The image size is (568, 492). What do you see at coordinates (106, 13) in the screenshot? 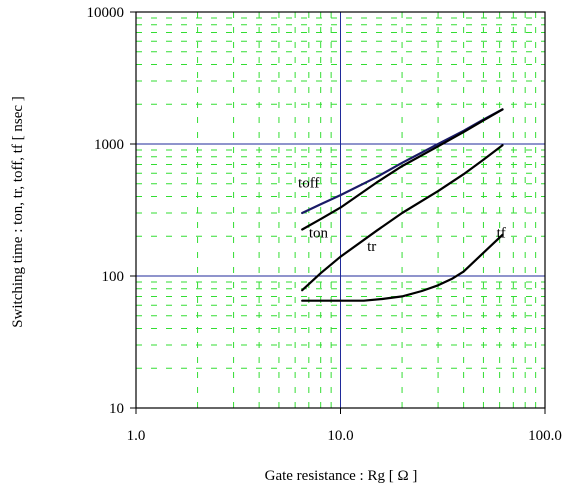
I see `y-tick-label: 10000` at bounding box center [106, 13].